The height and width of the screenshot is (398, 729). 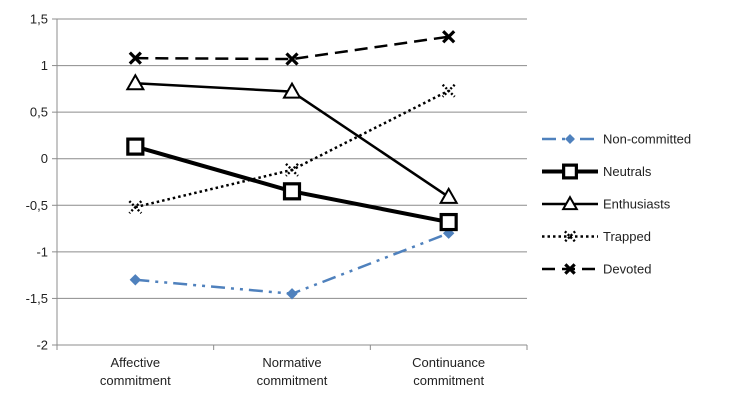 What do you see at coordinates (37, 205) in the screenshot?
I see `y-tick-label: -0,5` at bounding box center [37, 205].